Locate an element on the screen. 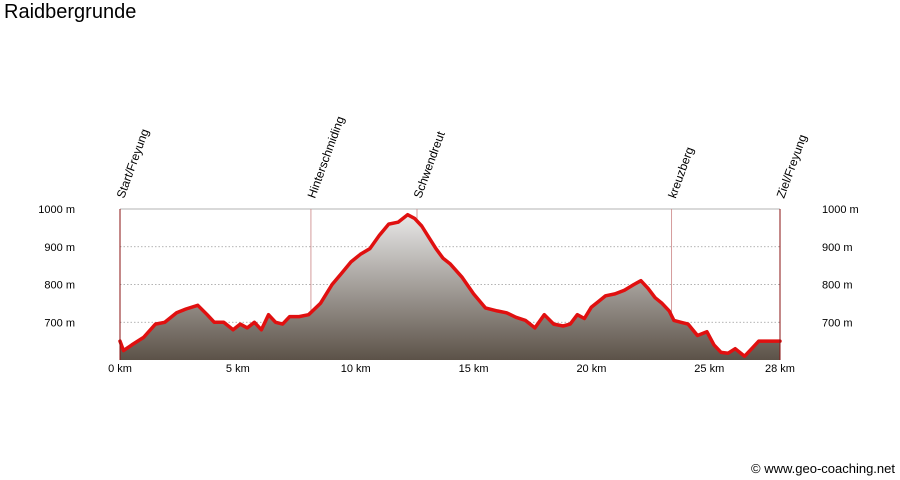  waypoint-label: Start/Freyung is located at coordinates (133, 163).